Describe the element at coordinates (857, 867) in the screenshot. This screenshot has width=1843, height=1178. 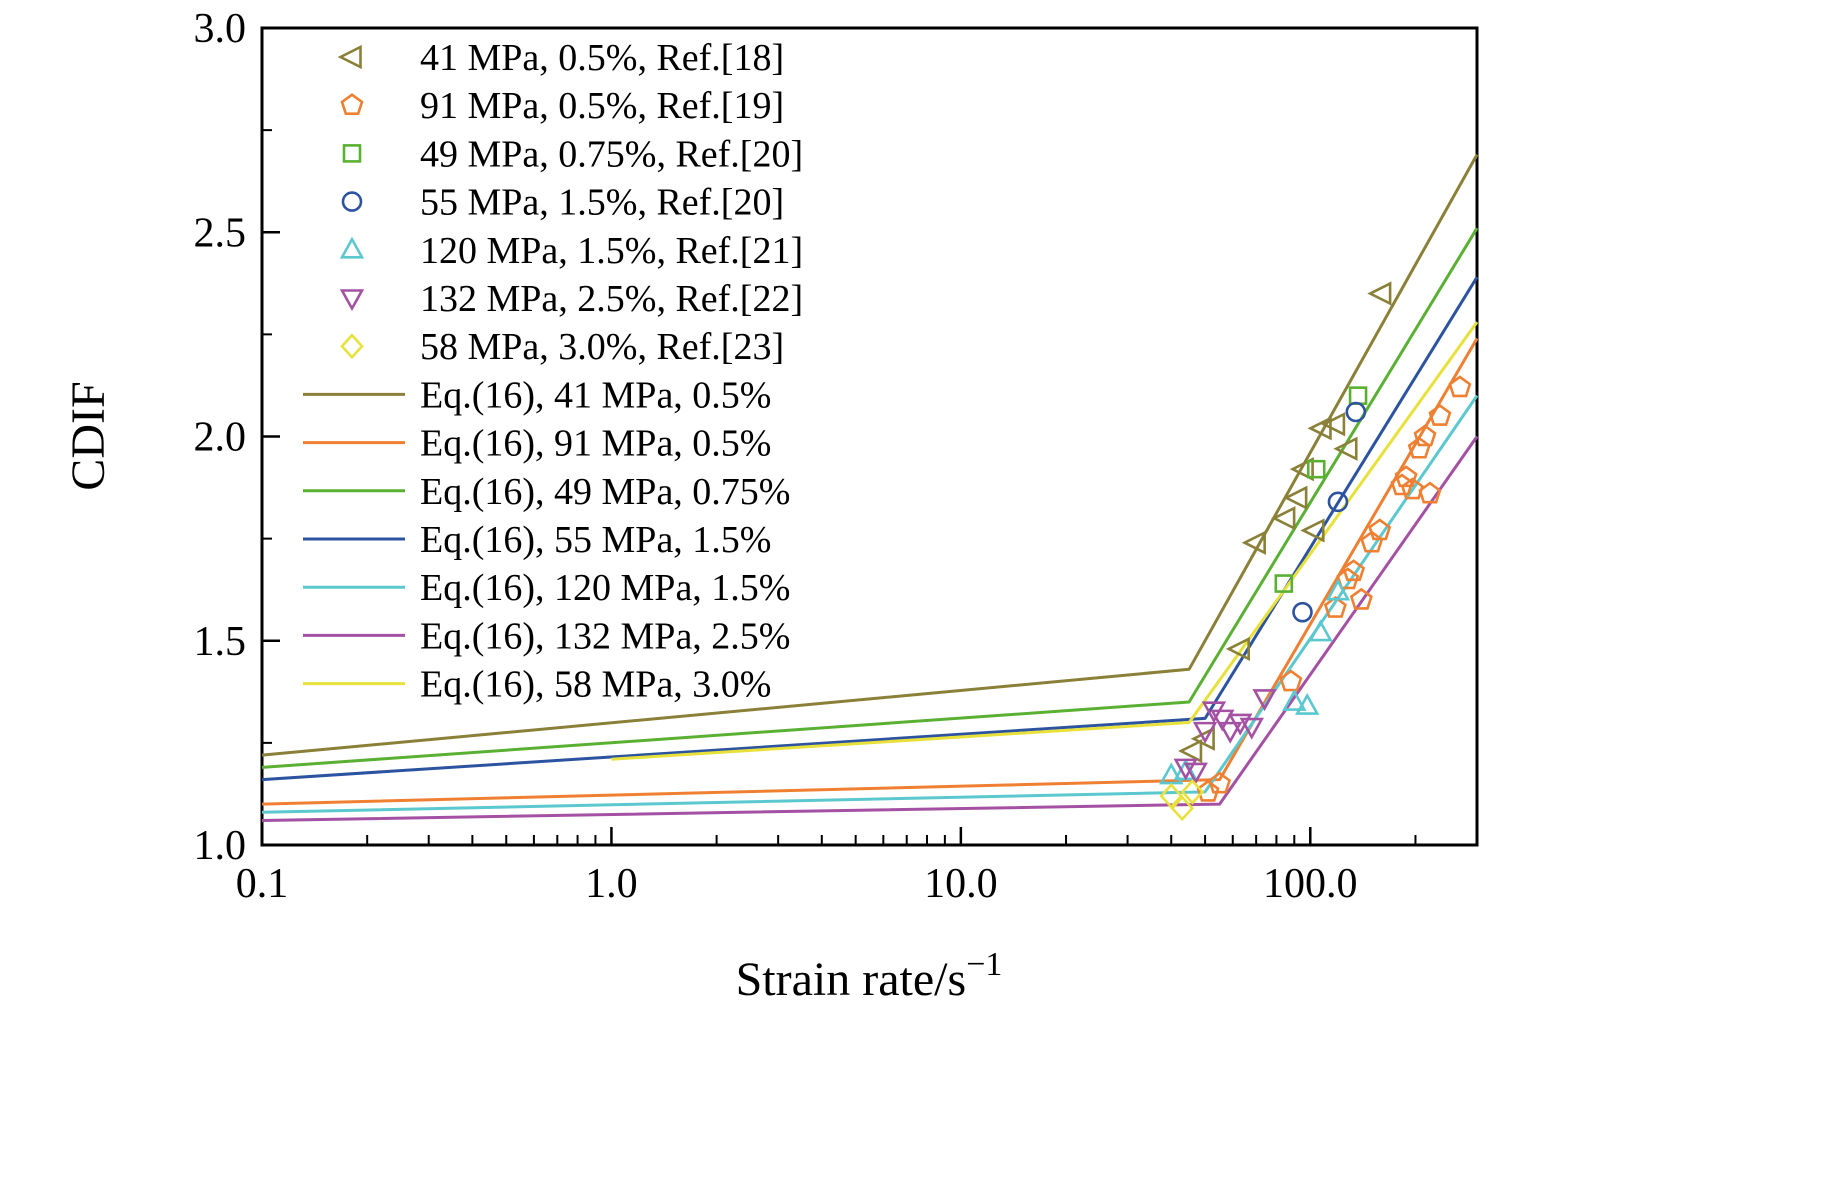
I see `x-axis: 0.1 1.0 10.0 100.0` at that location.